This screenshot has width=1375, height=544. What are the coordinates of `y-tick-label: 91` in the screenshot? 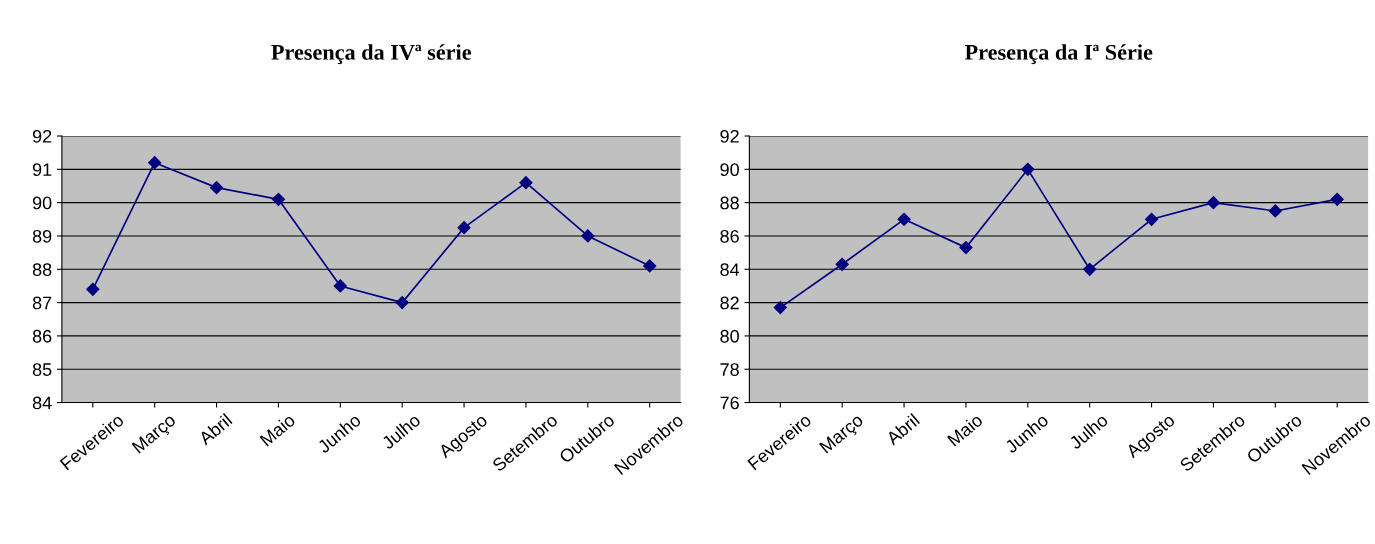 It's located at (42, 170).